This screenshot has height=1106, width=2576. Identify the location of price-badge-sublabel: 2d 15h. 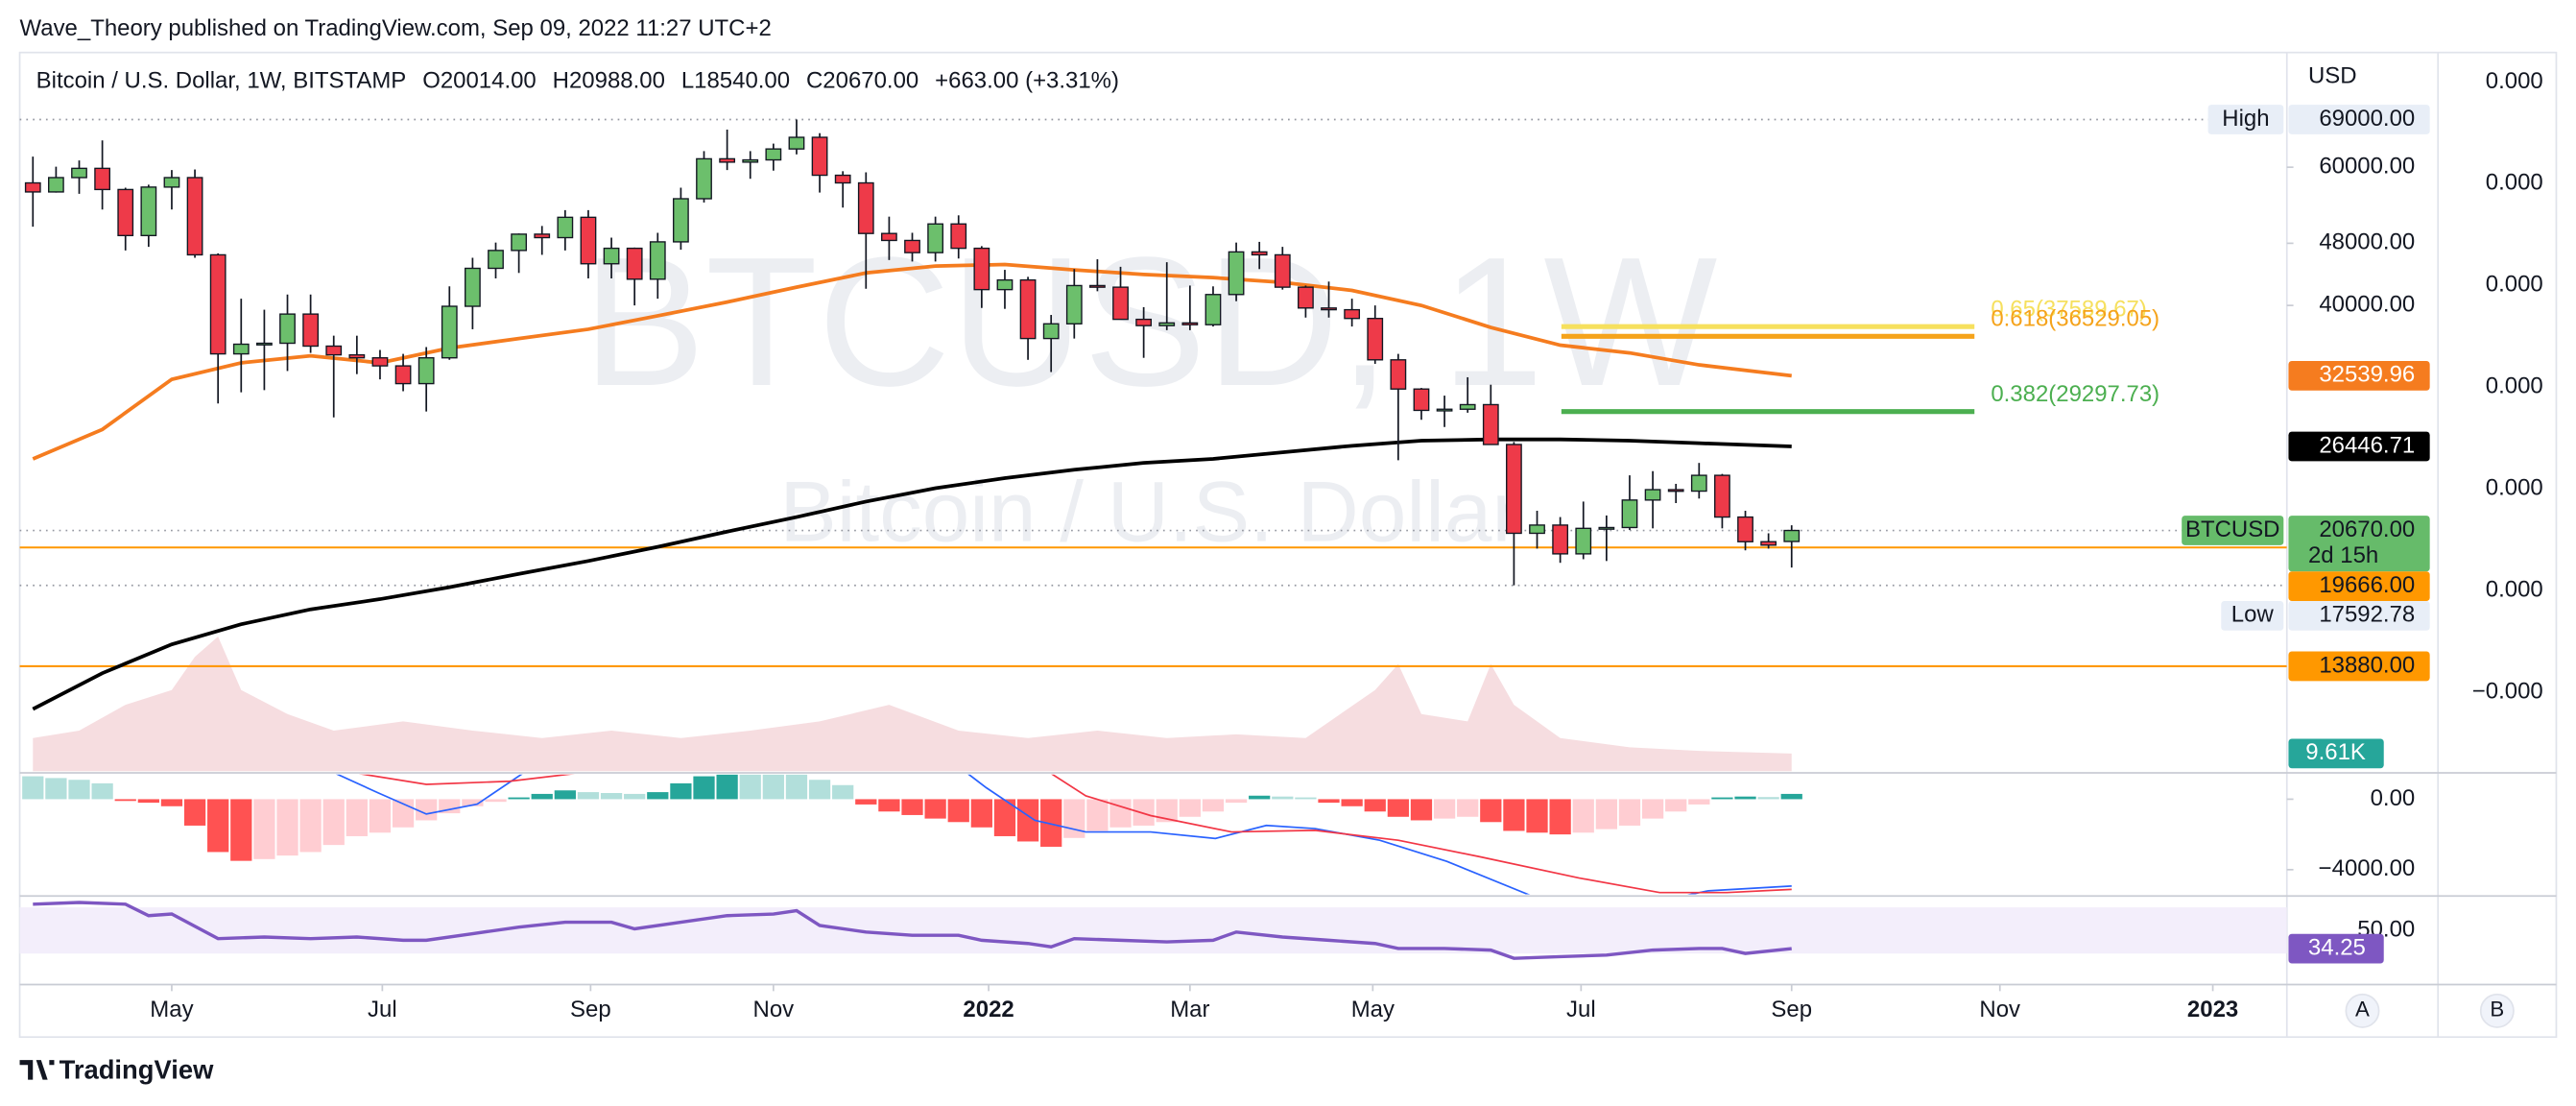
(2343, 555).